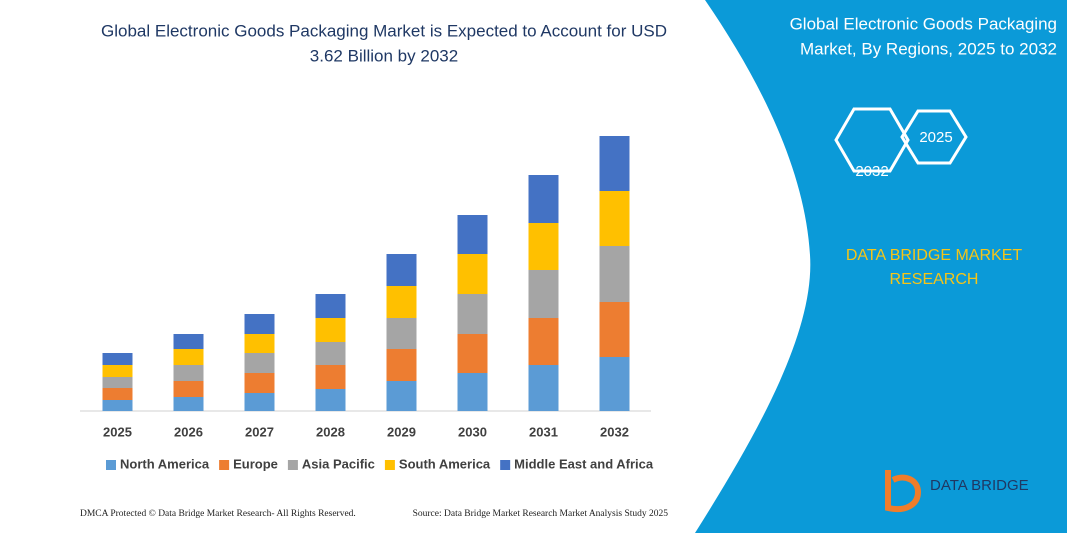  Describe the element at coordinates (871, 171) in the screenshot. I see `hex-label: 2032` at that location.